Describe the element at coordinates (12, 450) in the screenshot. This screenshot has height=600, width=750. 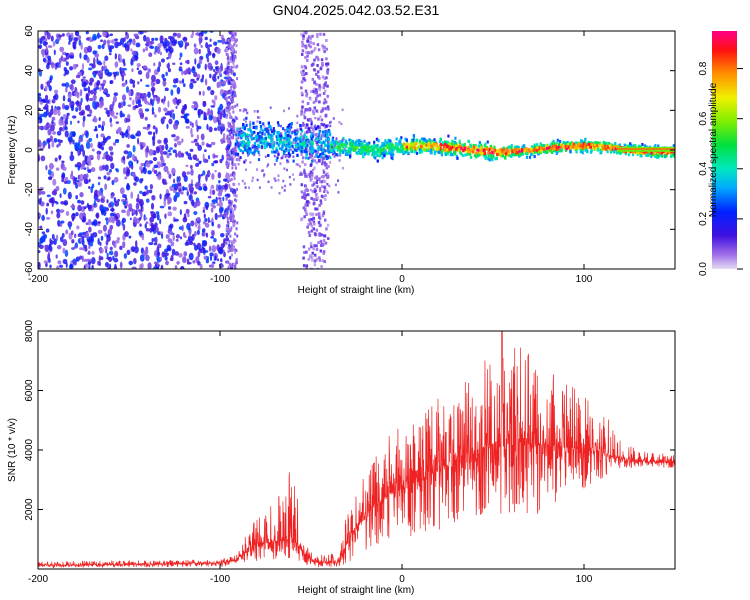
I see `snr-ylabel: SNR (10 * v/v)` at that location.